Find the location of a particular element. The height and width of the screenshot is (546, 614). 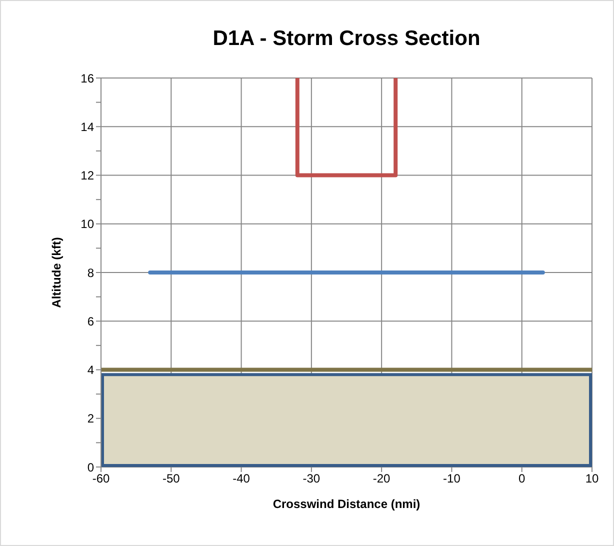

x-tick-label: -40 is located at coordinates (241, 479).